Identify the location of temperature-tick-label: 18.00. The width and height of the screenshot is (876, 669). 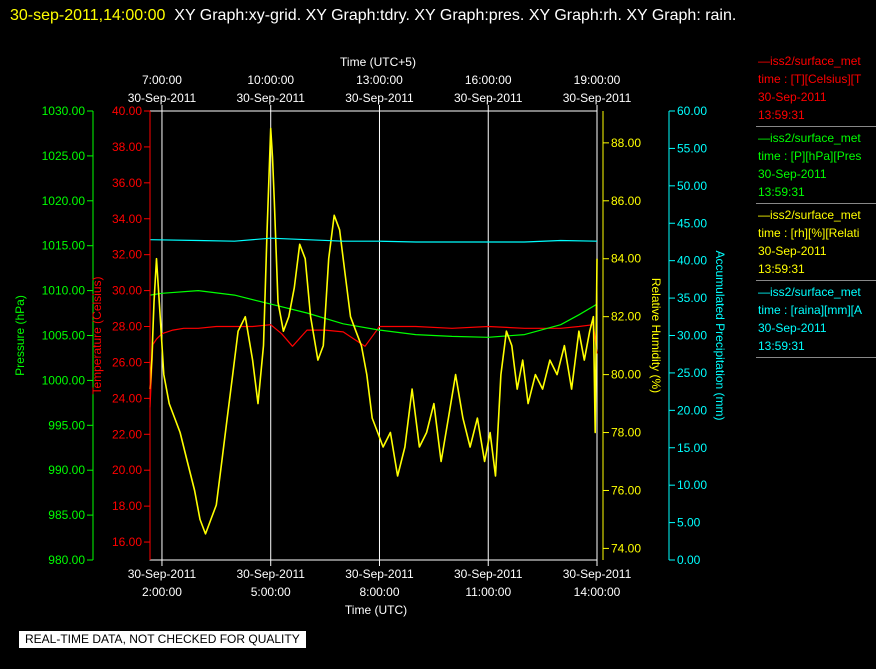
(127, 506).